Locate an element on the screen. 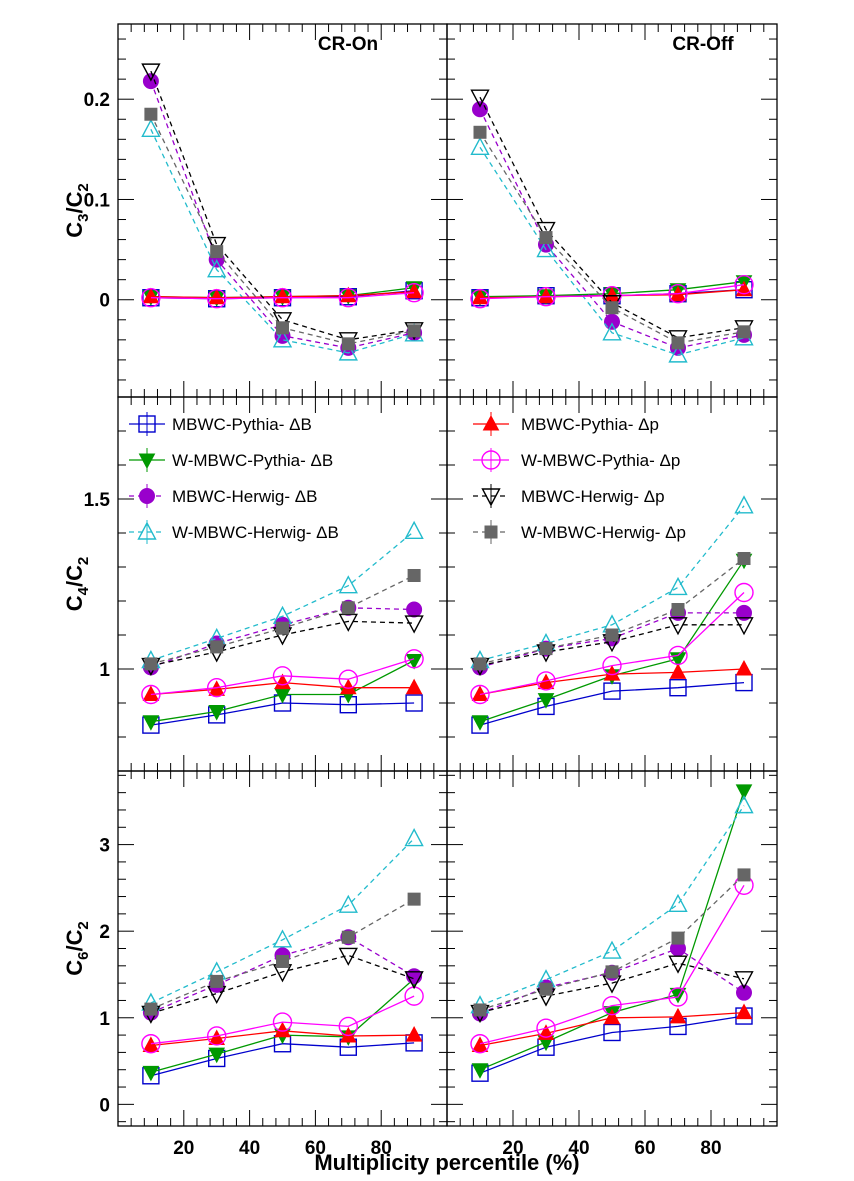  panel-r1-c2: CR-Off is located at coordinates (612, 210).